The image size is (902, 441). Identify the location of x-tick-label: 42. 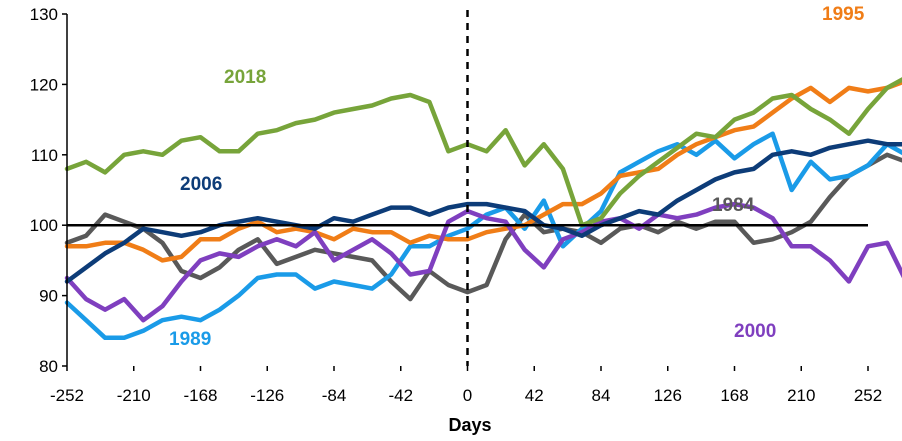
(534, 395).